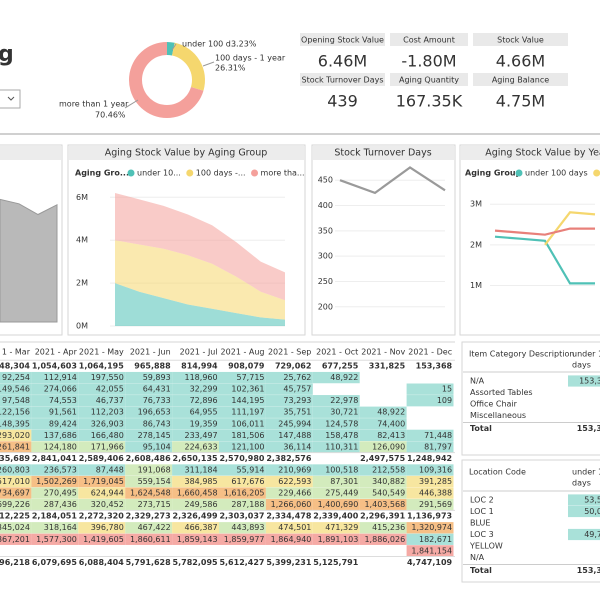 The width and height of the screenshot is (600, 600). What do you see at coordinates (288, 516) in the screenshot?
I see `cell: 2,334,478` at bounding box center [288, 516].